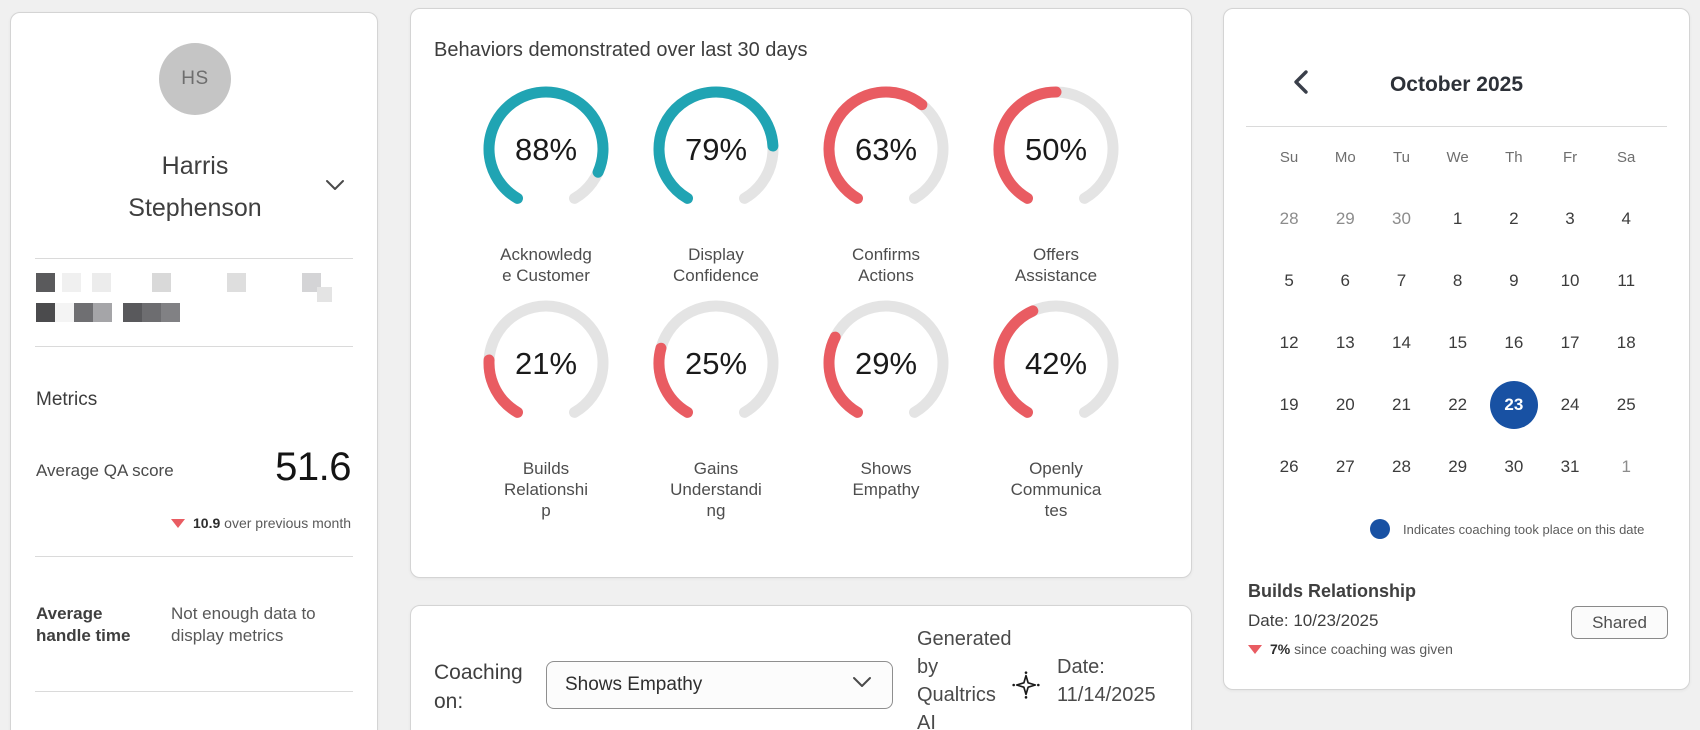 The height and width of the screenshot is (730, 1700). Describe the element at coordinates (1401, 404) in the screenshot. I see `calendar-day: 21` at that location.